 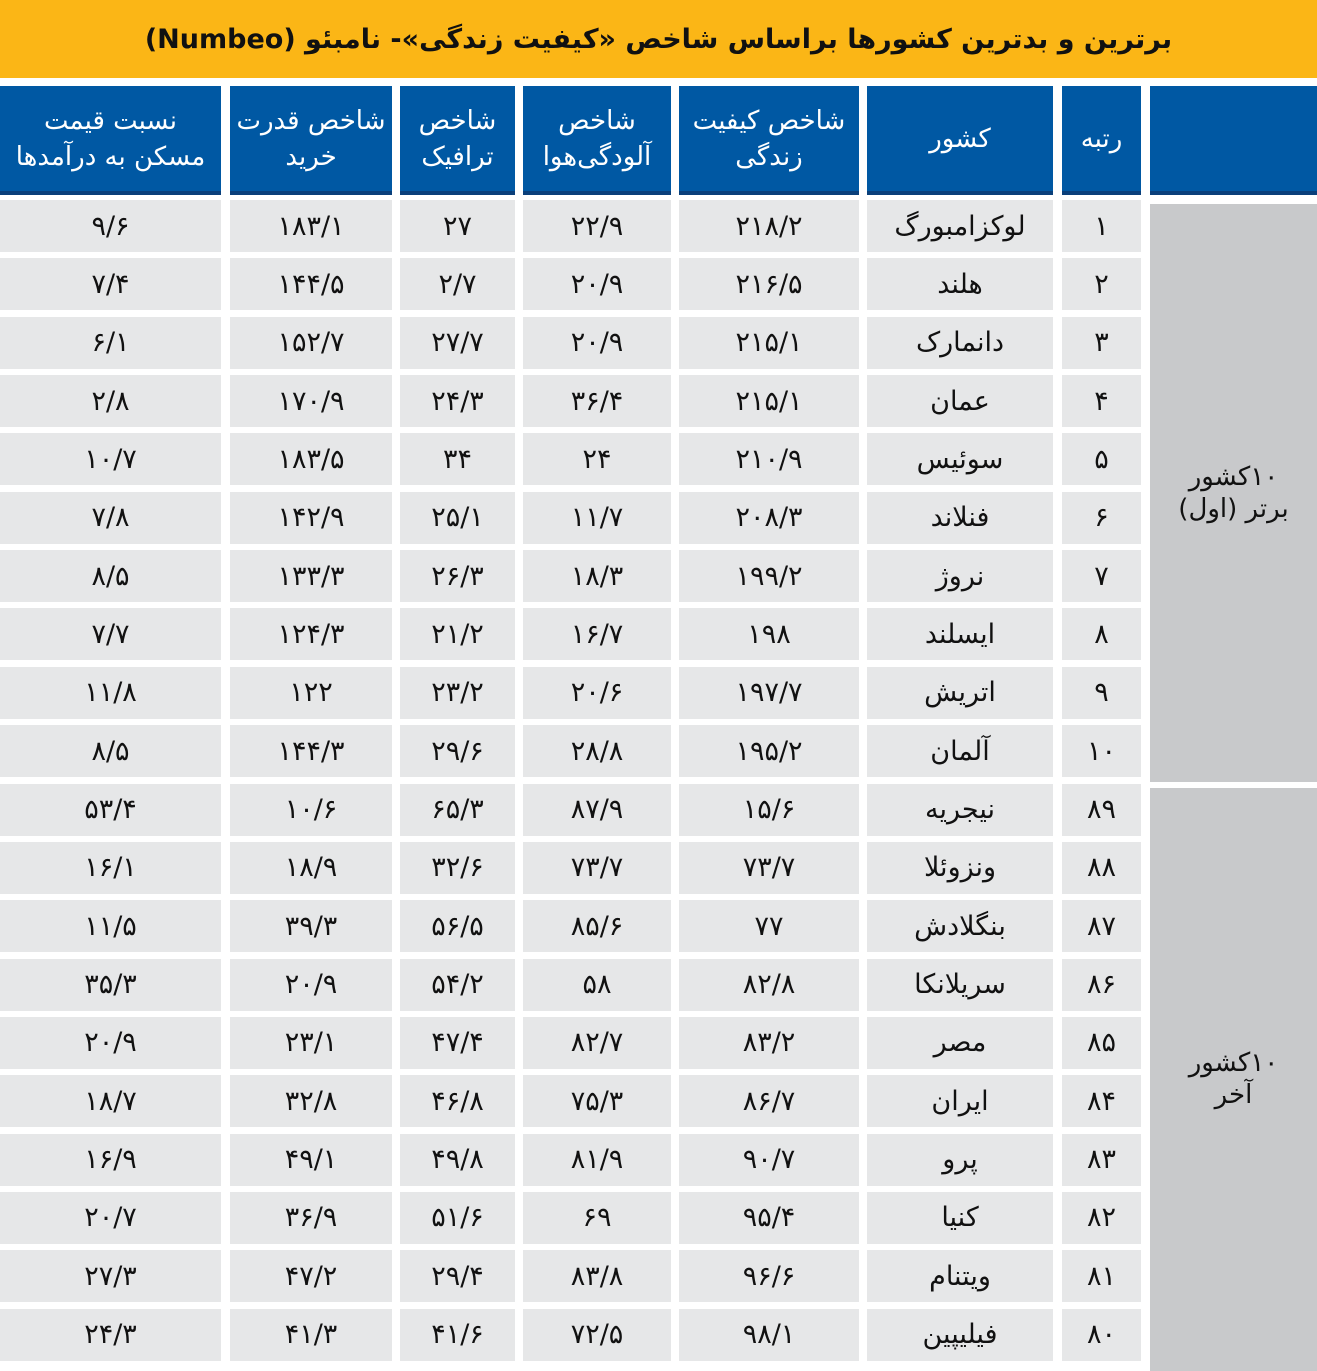 What do you see at coordinates (769, 1043) in the screenshot?
I see `cell-quality-of-life: ۸۳/۲` at bounding box center [769, 1043].